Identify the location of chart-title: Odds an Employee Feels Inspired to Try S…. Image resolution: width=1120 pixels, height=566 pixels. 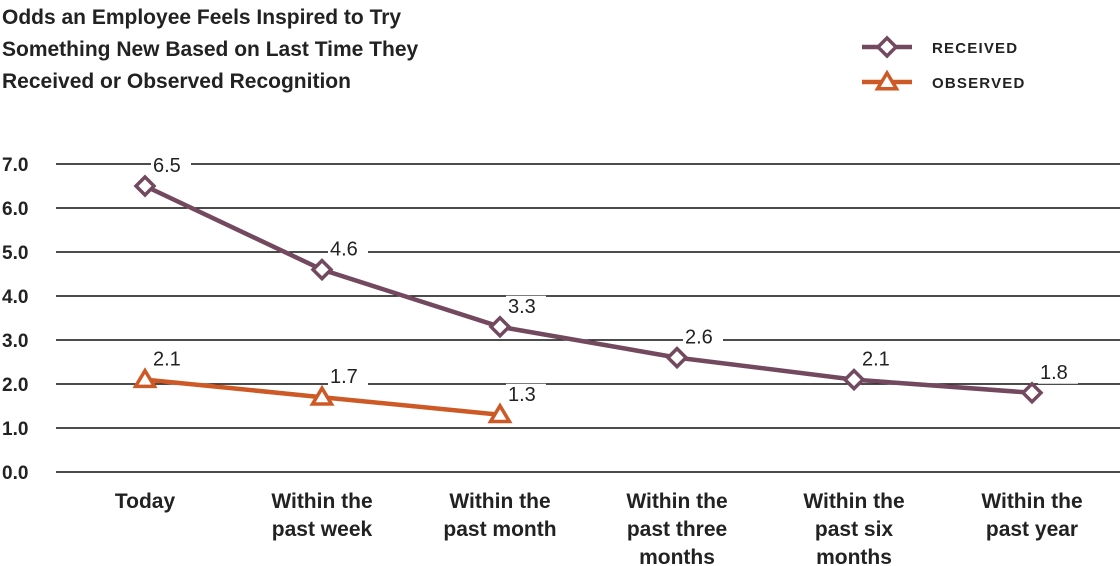
(210, 50).